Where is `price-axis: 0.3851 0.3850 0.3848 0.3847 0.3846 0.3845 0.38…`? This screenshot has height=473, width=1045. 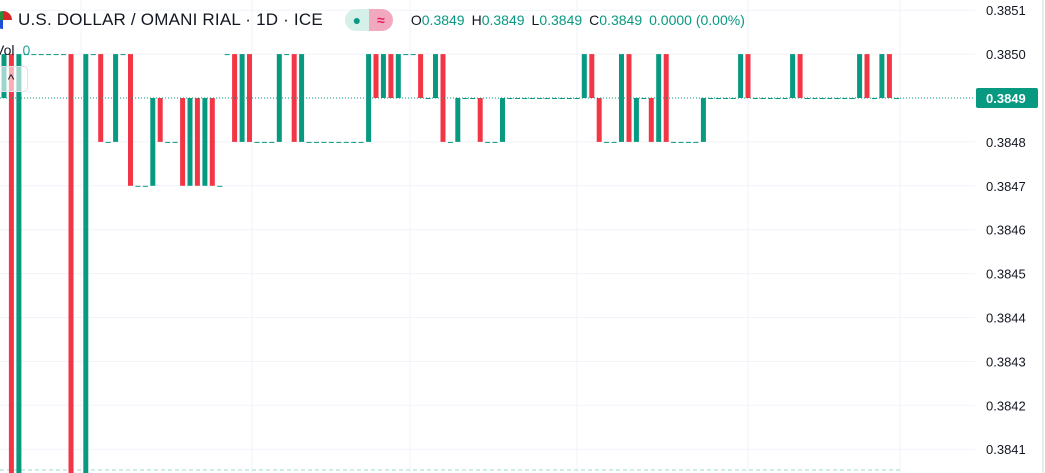
price-axis: 0.3851 0.3850 0.3848 0.3847 0.3846 0.3845 0.38… is located at coordinates (1015, 236).